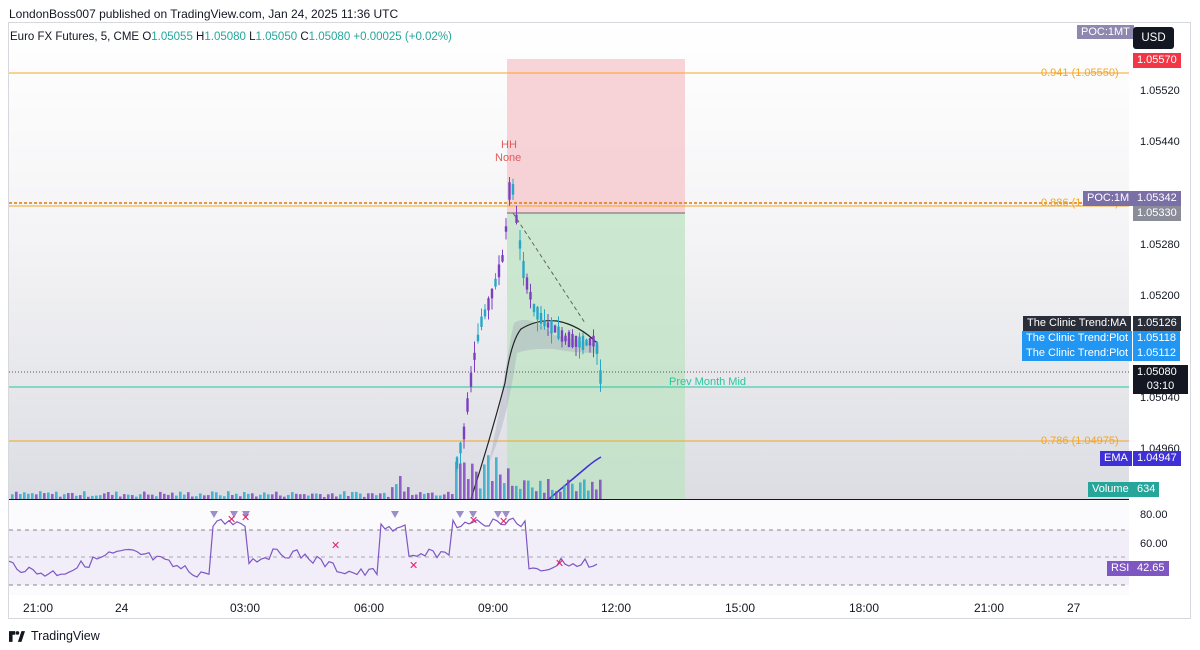  I want to click on high-value: 1.05080, so click(225, 37).